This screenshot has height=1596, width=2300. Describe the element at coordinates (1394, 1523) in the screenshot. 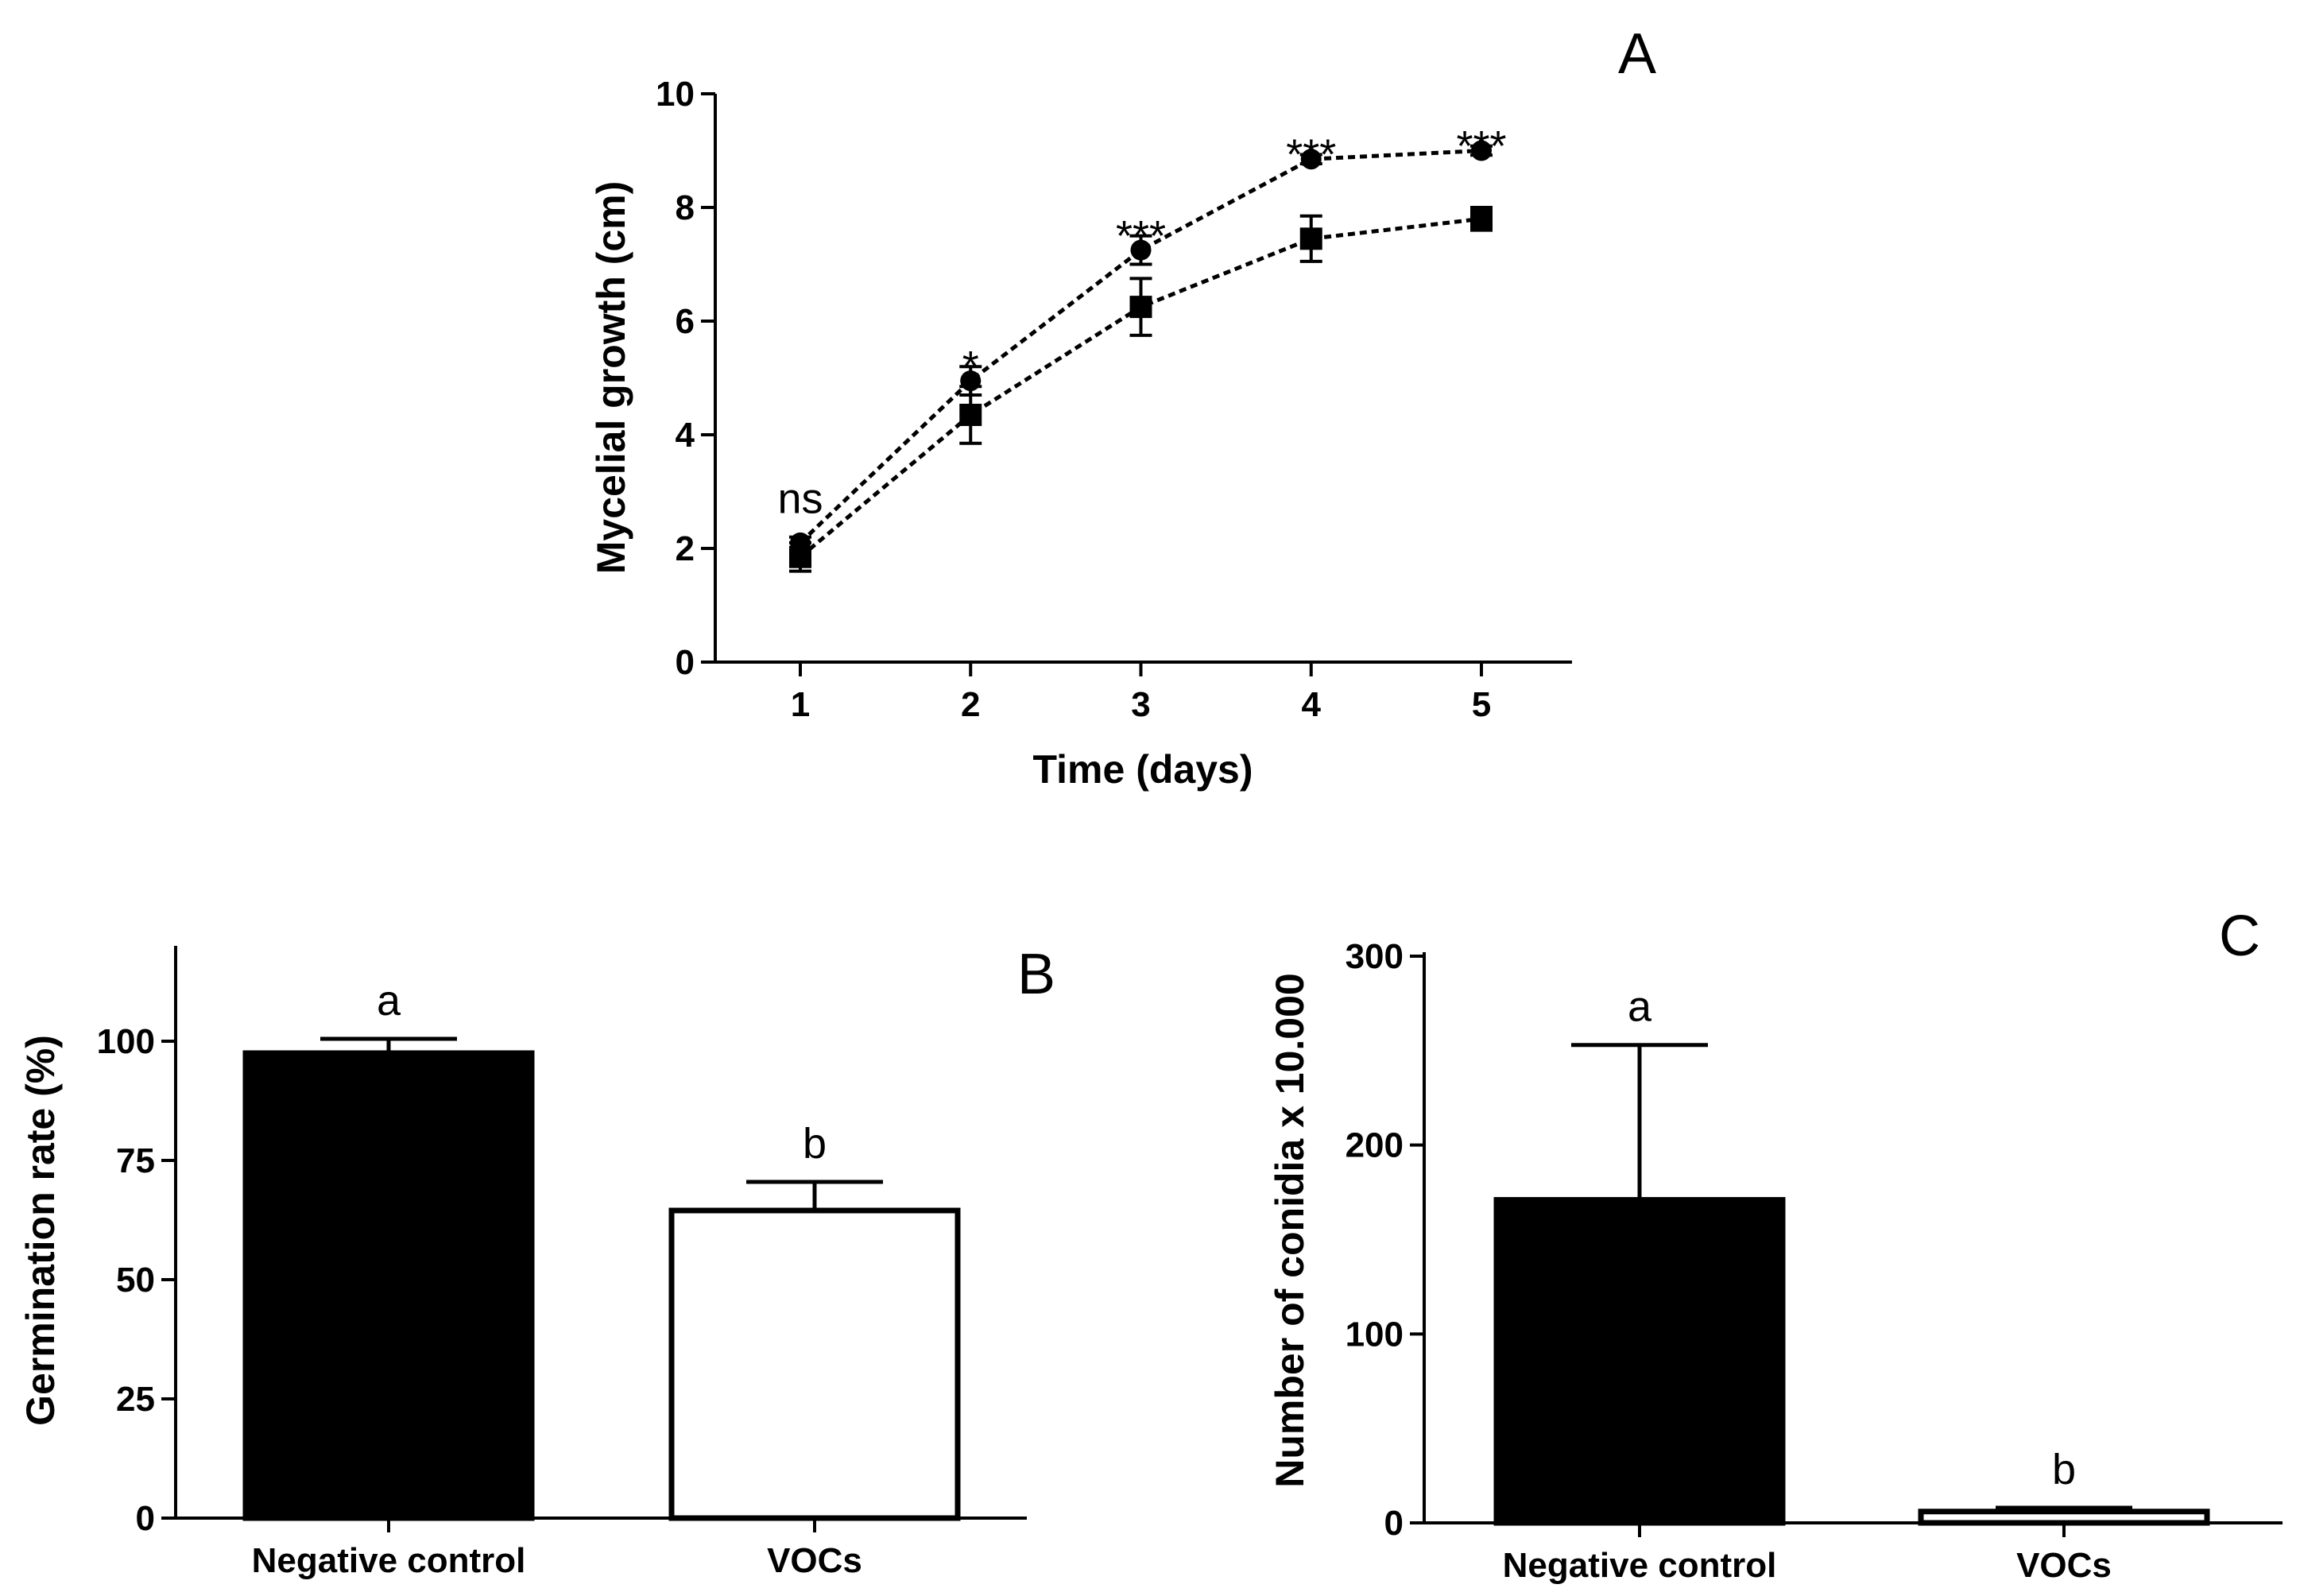

I see `panel-c-y-tick-label: 0` at that location.